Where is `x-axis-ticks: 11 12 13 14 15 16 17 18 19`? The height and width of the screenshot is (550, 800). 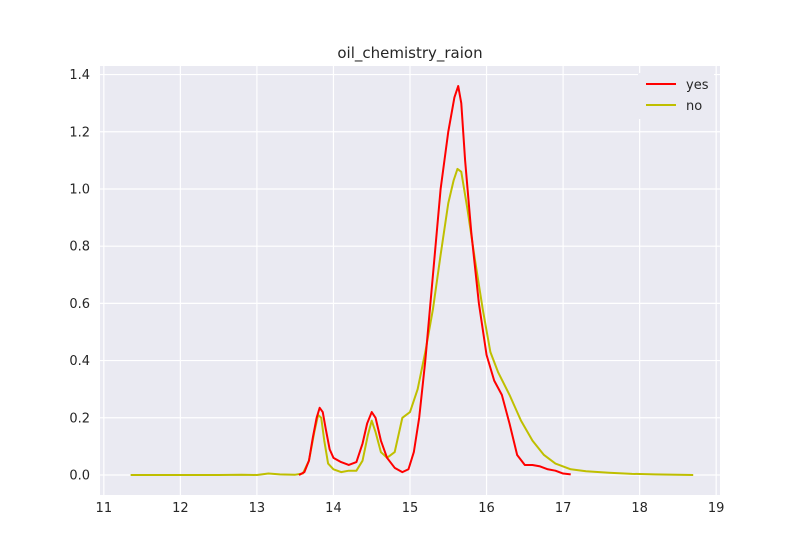
x-axis-ticks: 11 12 13 14 15 16 17 18 19 is located at coordinates (410, 508).